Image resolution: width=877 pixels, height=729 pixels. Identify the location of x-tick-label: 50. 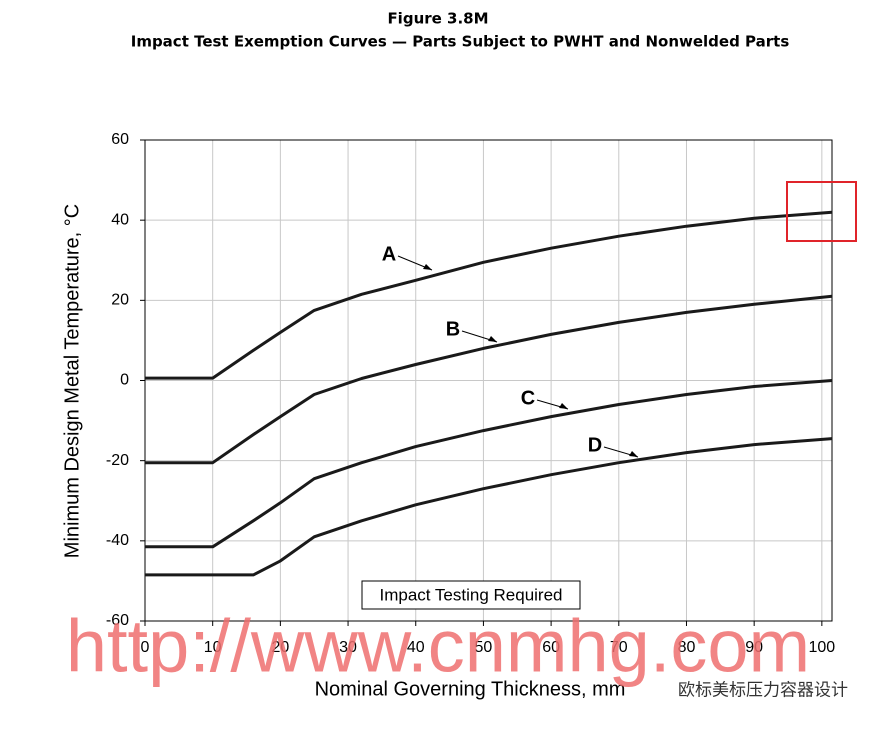
(484, 647).